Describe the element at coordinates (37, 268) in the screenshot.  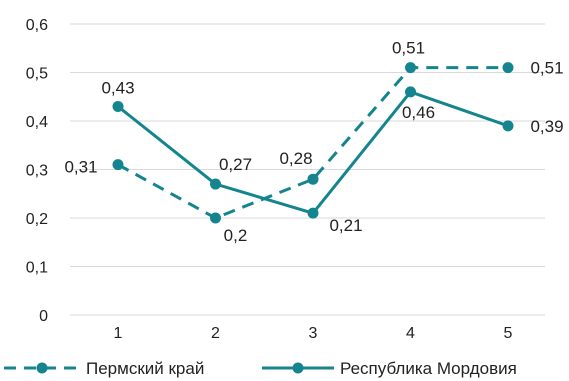
I see `y-tick-label: 0,1` at that location.